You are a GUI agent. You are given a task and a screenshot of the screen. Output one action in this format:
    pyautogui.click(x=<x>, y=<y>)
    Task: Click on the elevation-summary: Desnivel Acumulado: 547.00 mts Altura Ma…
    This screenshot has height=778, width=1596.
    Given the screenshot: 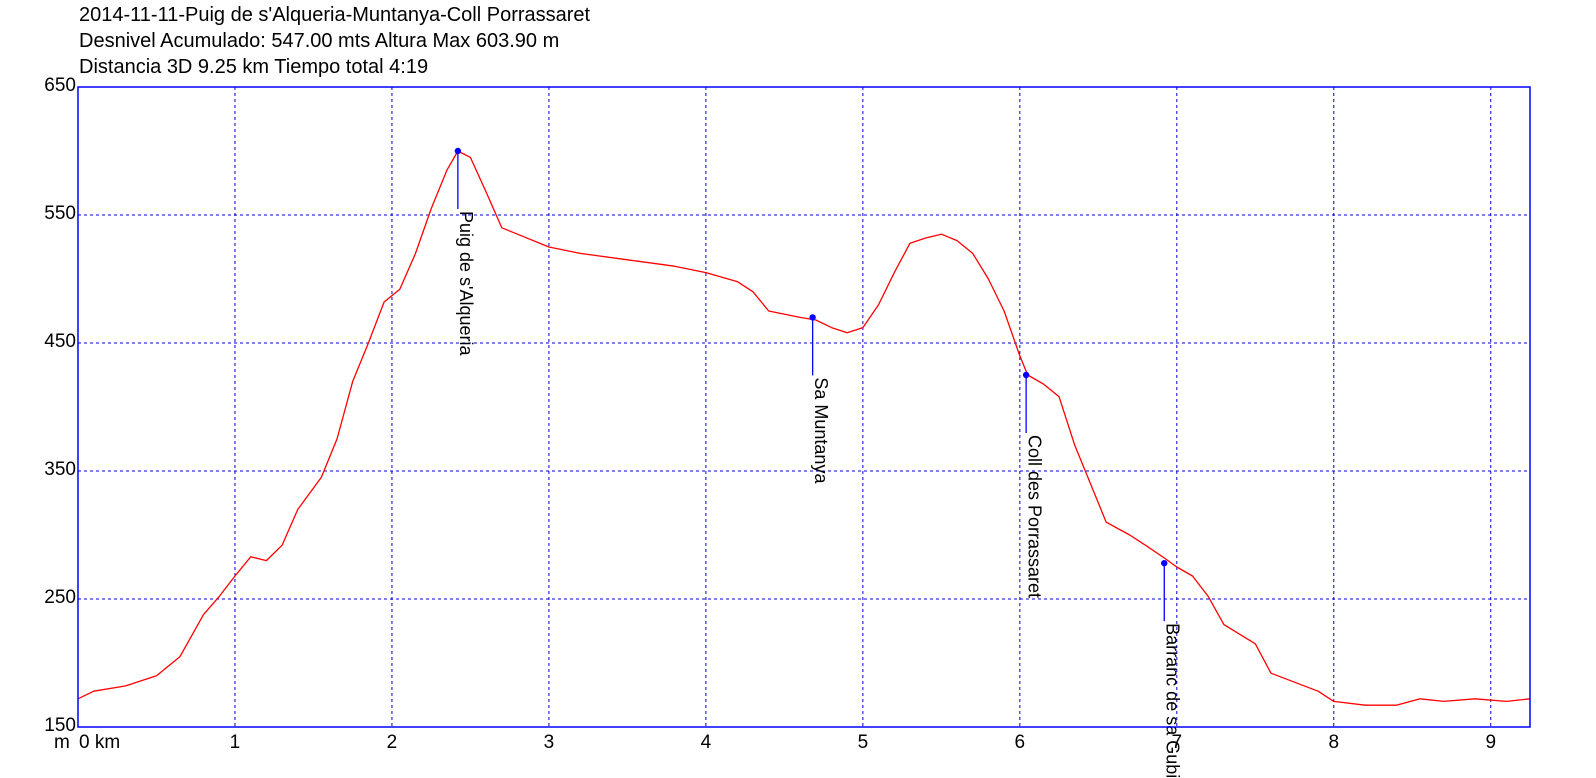 What is the action you would take?
    pyautogui.click(x=319, y=41)
    